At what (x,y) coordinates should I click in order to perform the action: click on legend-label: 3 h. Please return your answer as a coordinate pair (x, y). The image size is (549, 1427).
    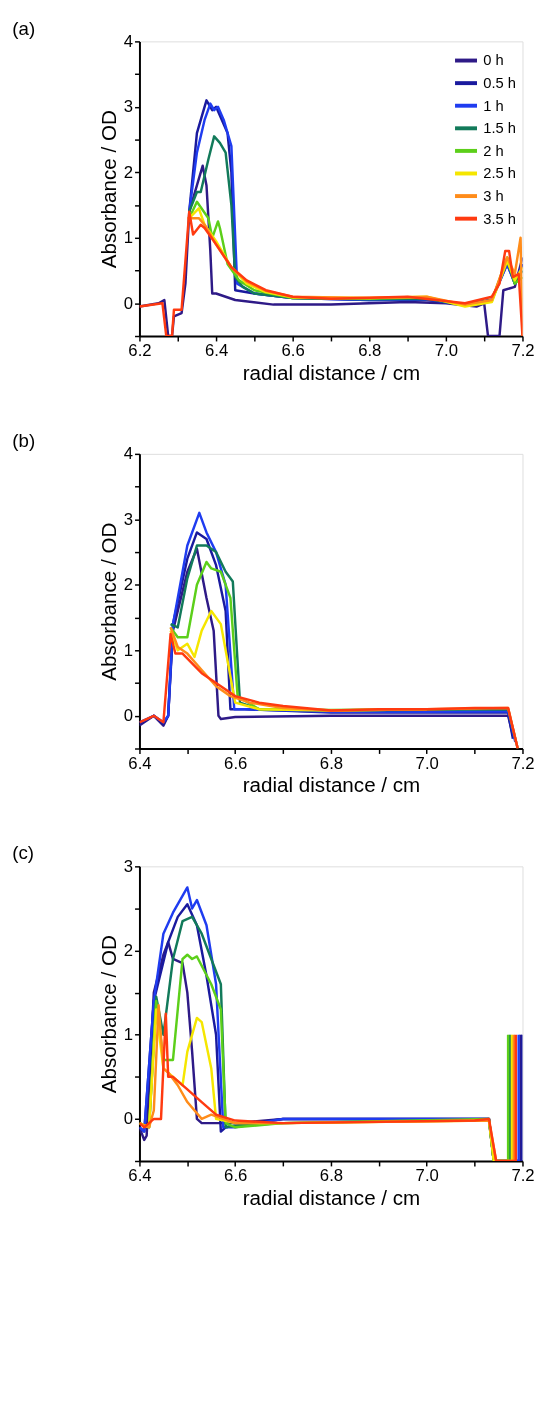
    Looking at the image, I should click on (493, 195).